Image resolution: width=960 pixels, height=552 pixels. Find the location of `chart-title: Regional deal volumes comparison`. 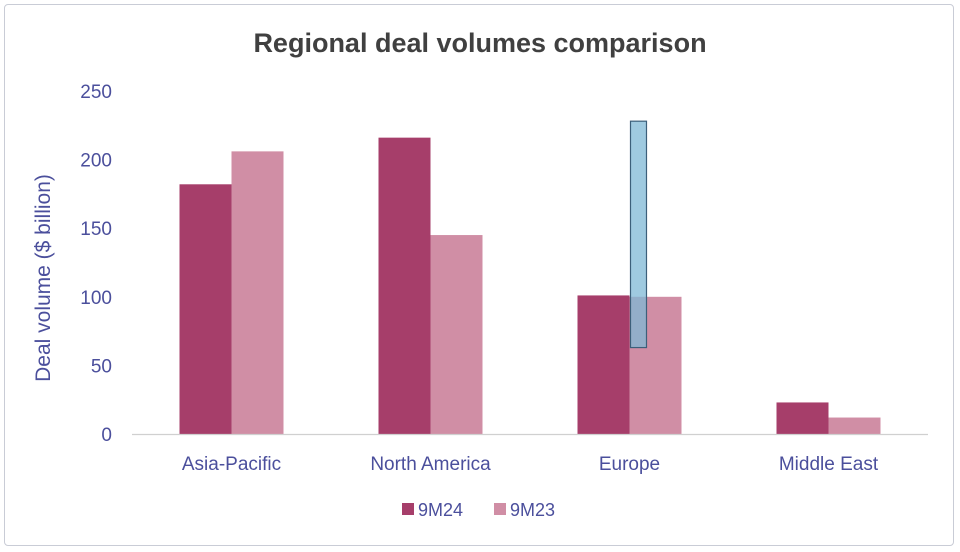

chart-title: Regional deal volumes comparison is located at coordinates (479, 43).